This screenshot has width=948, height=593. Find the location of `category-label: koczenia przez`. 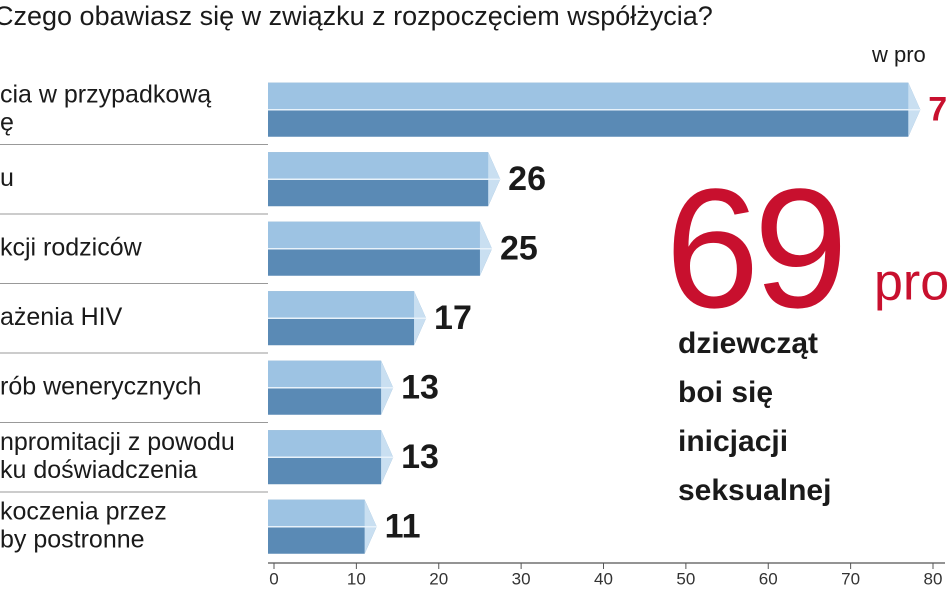

category-label: koczenia przez is located at coordinates (83, 511).